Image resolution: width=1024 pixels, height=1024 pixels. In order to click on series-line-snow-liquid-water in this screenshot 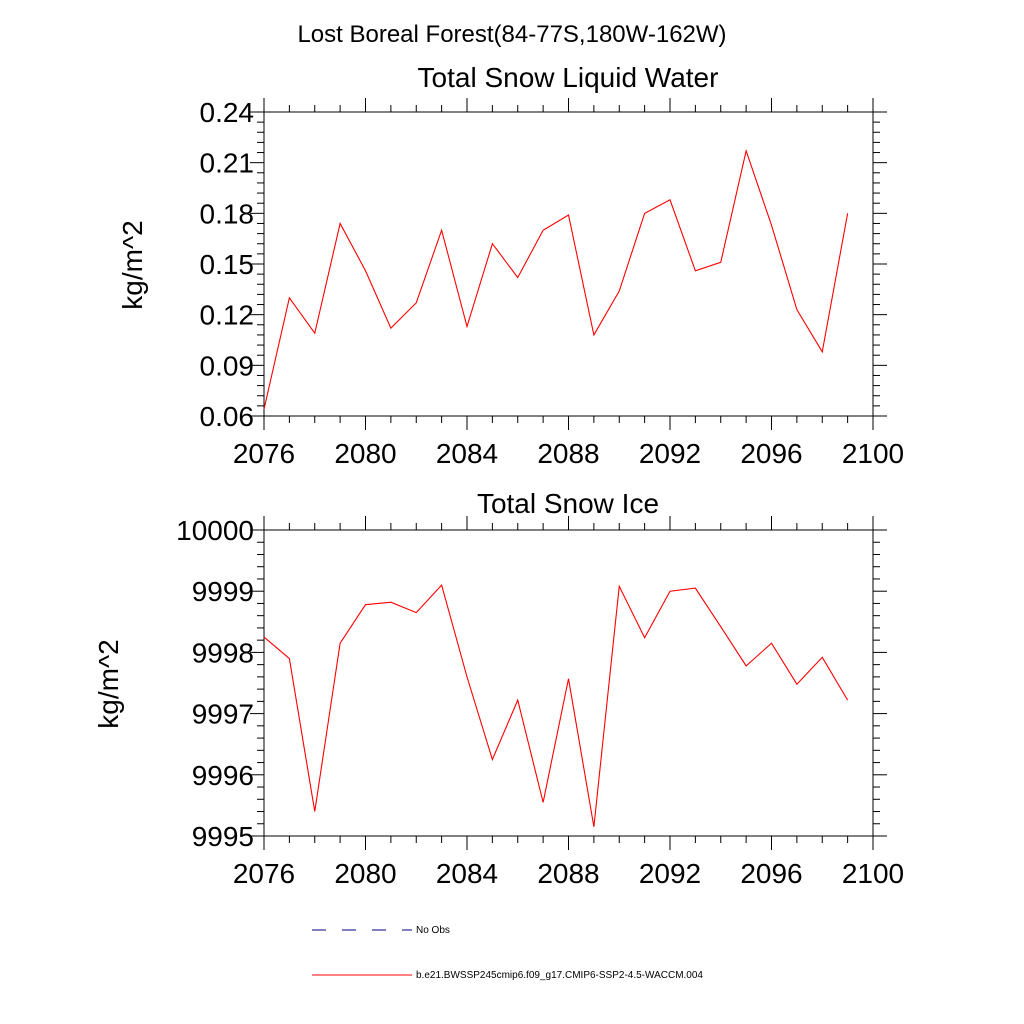, I will do `click(556, 279)`.